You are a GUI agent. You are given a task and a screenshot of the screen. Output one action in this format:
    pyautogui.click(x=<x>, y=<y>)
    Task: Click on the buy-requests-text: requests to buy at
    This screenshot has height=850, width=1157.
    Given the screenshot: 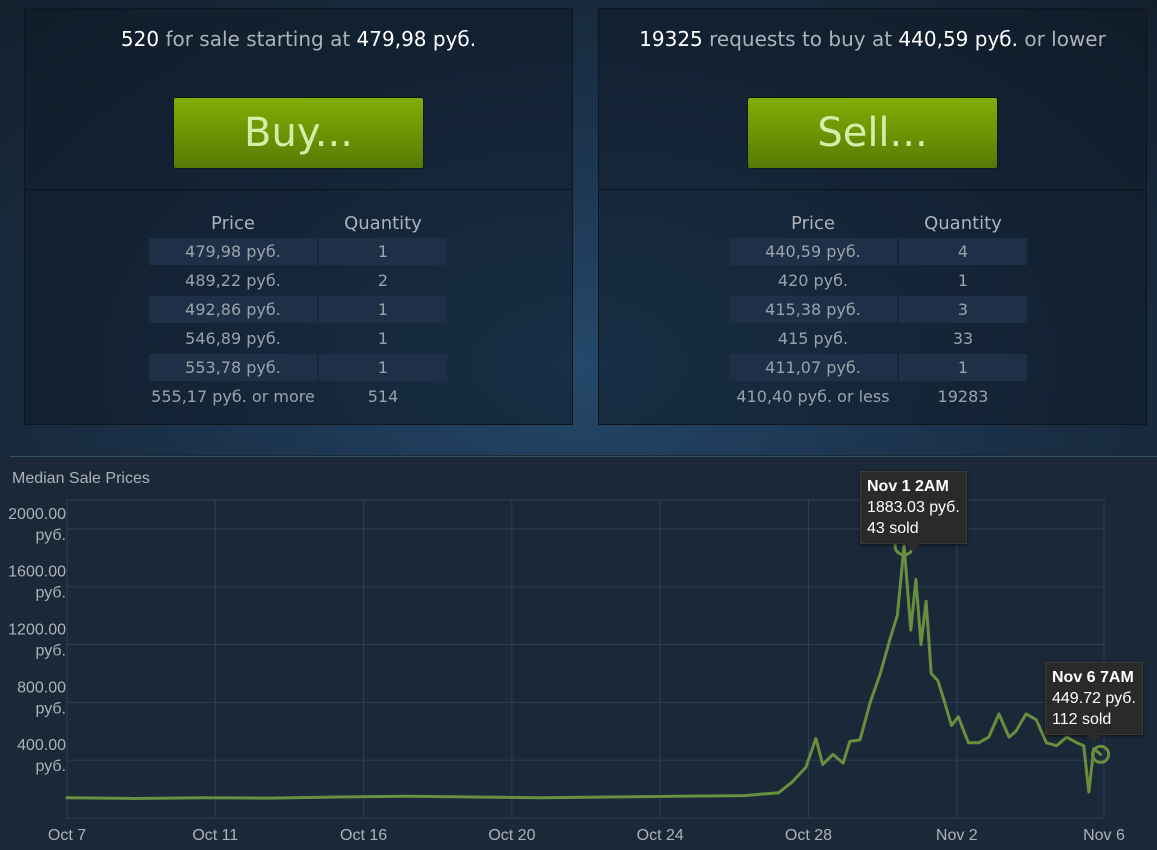 What is the action you would take?
    pyautogui.click(x=801, y=39)
    